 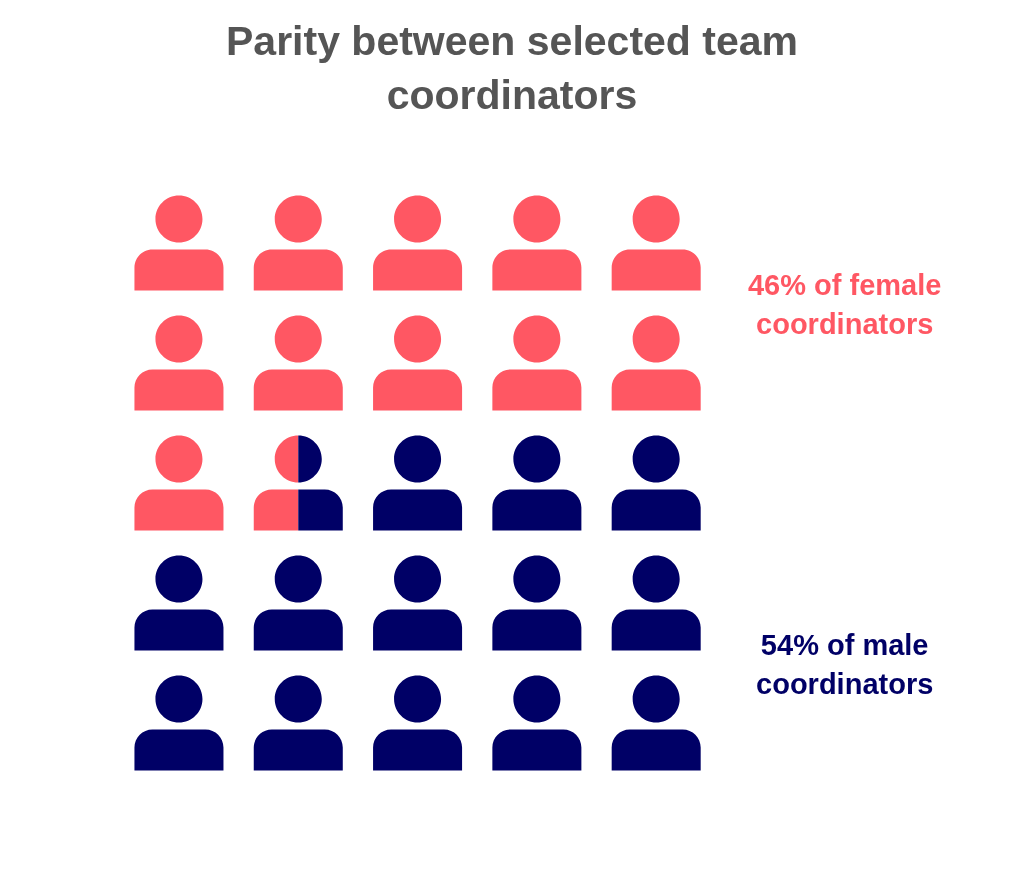 What do you see at coordinates (512, 68) in the screenshot?
I see `text: Parity between selected team coordinators` at bounding box center [512, 68].